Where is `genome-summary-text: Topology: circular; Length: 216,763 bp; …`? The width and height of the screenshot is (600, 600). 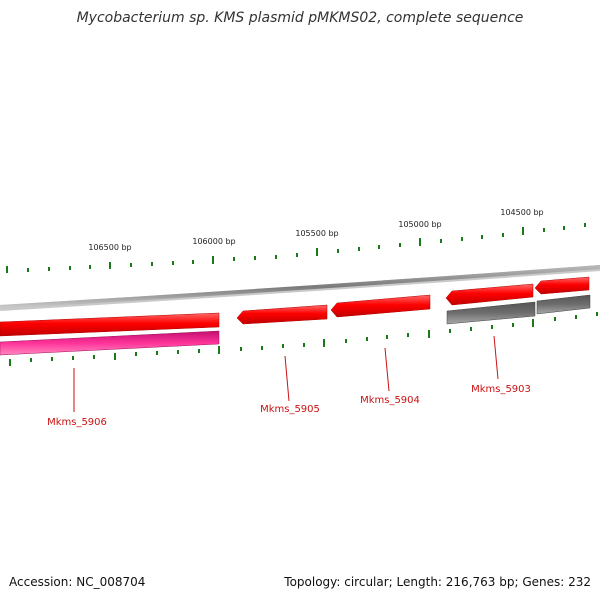
genome-summary-text: Topology: circular; Length: 216,763 bp; … is located at coordinates (437, 582).